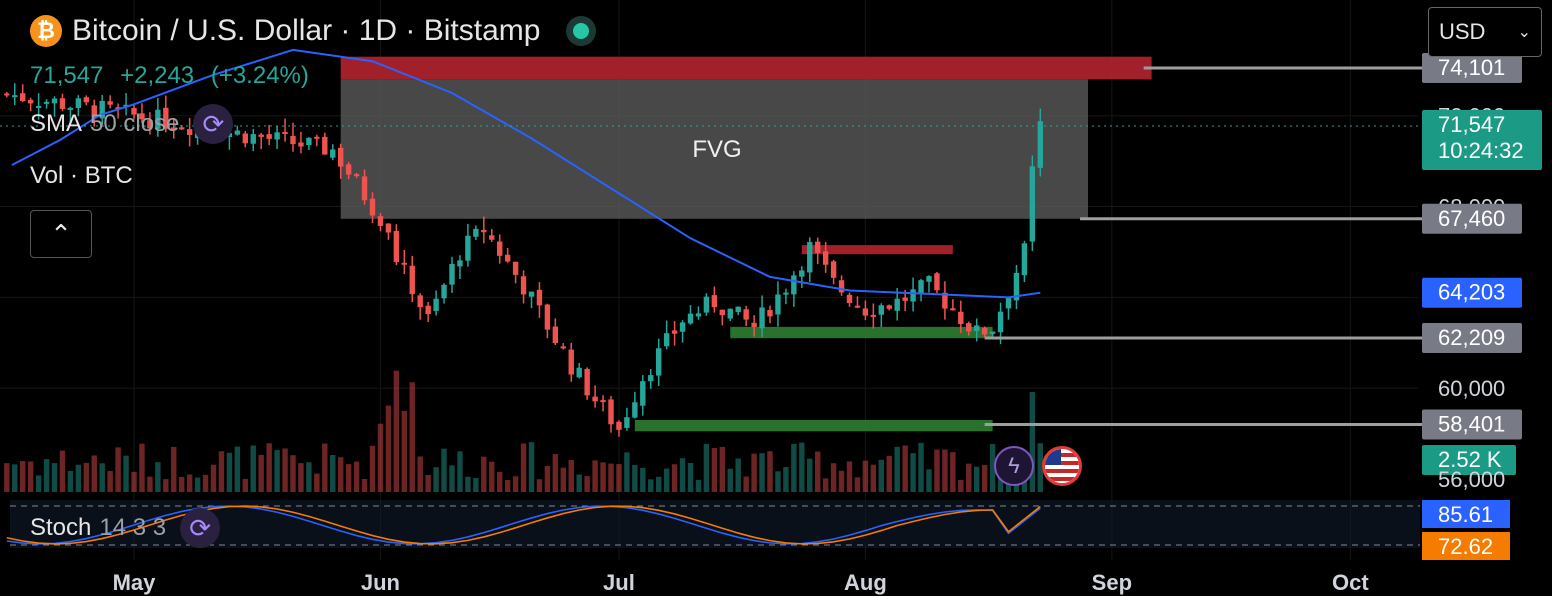 The image size is (1552, 596). Describe the element at coordinates (125, 528) in the screenshot. I see `stoch-legend: Stoch 14 3 3 ⟳` at that location.